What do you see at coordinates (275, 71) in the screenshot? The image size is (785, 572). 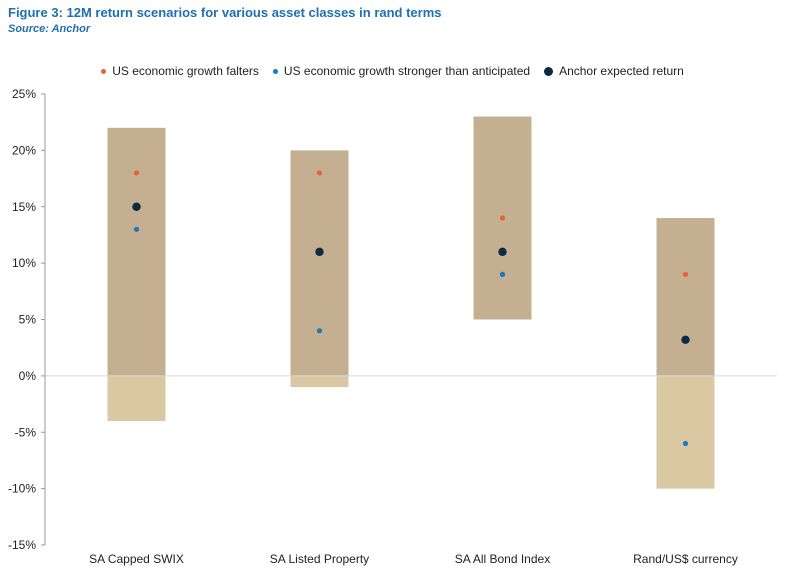 I see `legend-marker-stronger` at bounding box center [275, 71].